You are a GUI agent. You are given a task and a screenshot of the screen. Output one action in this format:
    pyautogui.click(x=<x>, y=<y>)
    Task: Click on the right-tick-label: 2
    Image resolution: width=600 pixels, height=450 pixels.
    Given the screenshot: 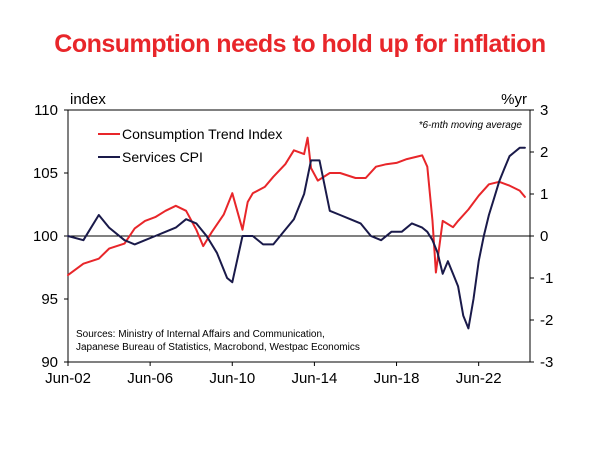 What is the action you would take?
    pyautogui.click(x=544, y=152)
    